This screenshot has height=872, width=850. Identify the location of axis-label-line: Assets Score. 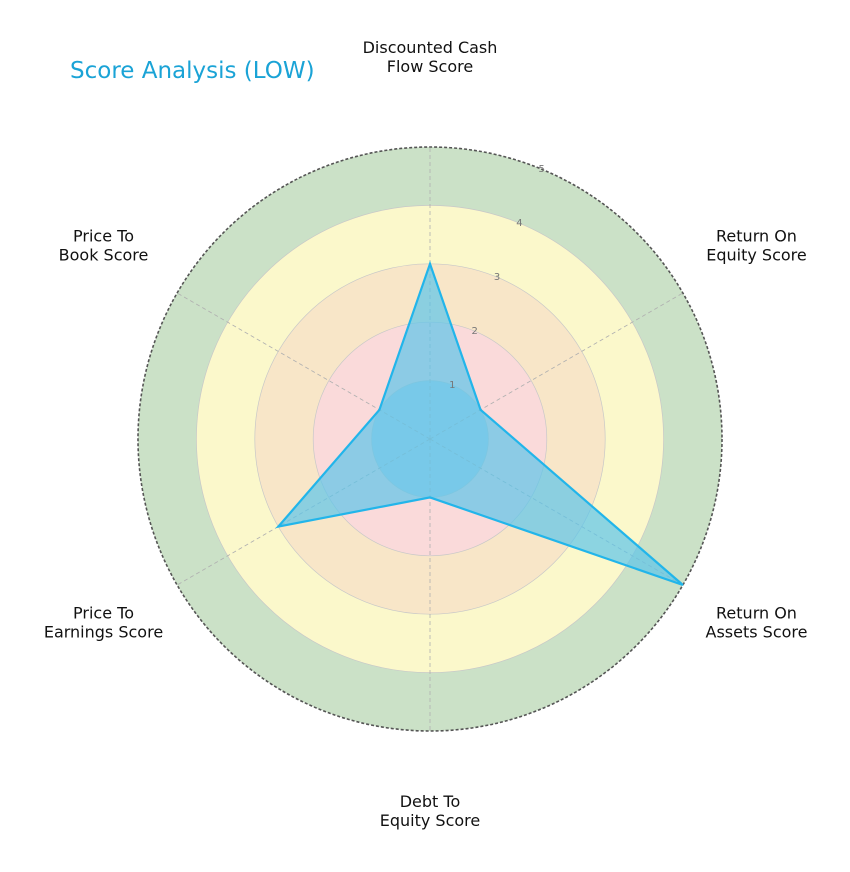
(757, 632).